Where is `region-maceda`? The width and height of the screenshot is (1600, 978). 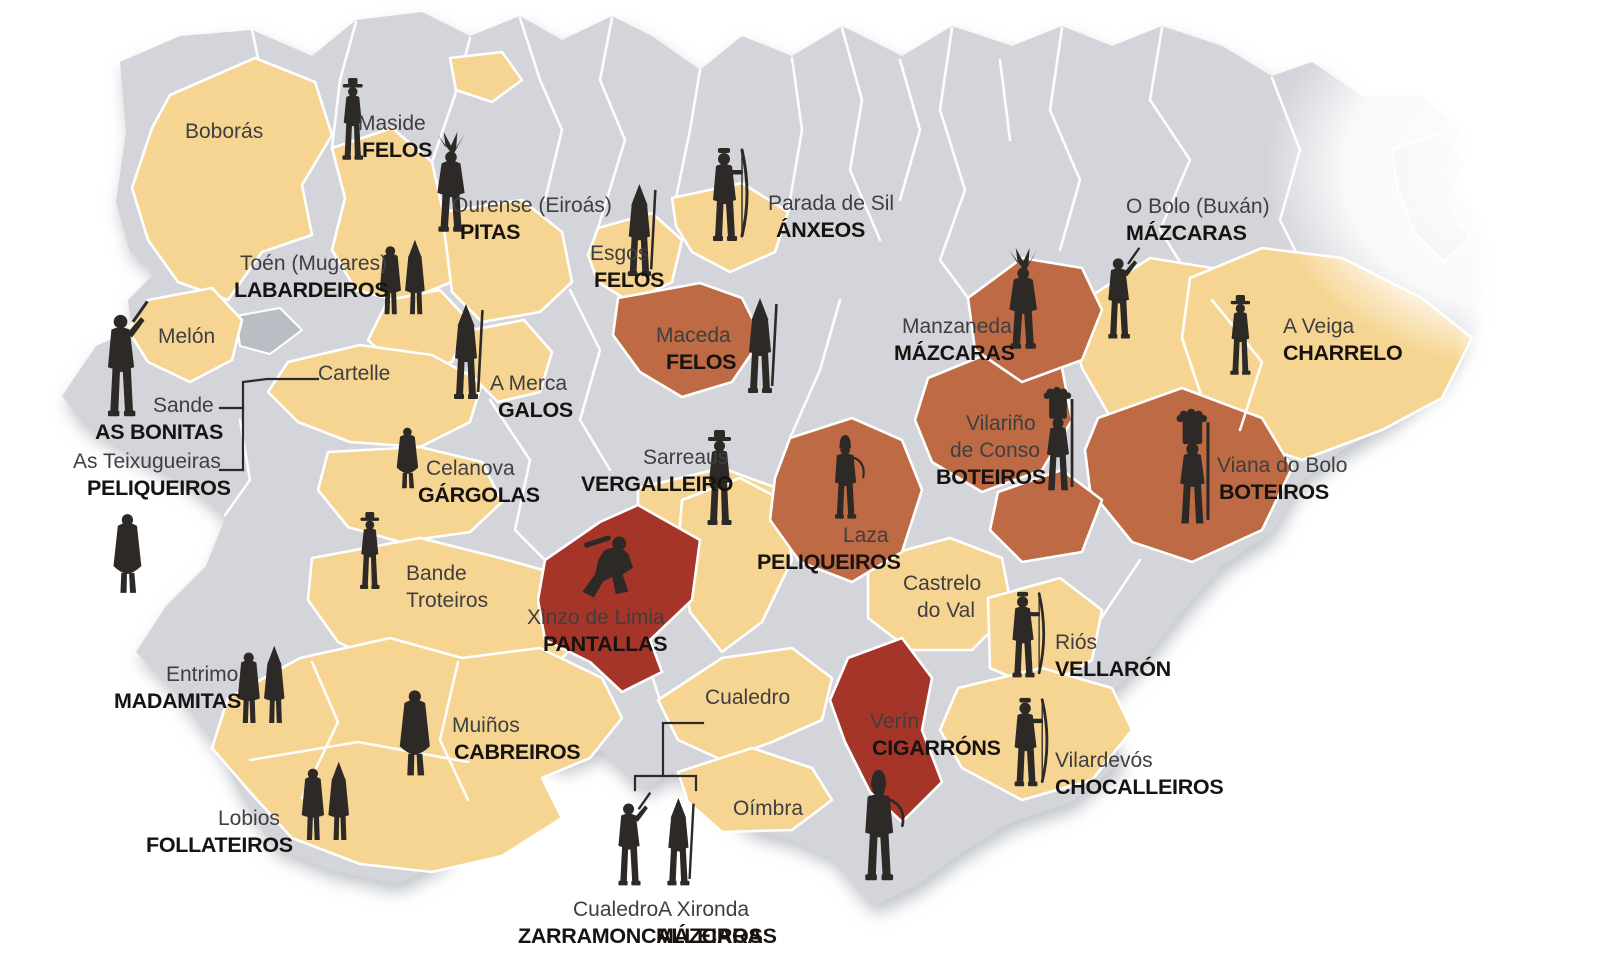
region-maceda is located at coordinates (687, 340).